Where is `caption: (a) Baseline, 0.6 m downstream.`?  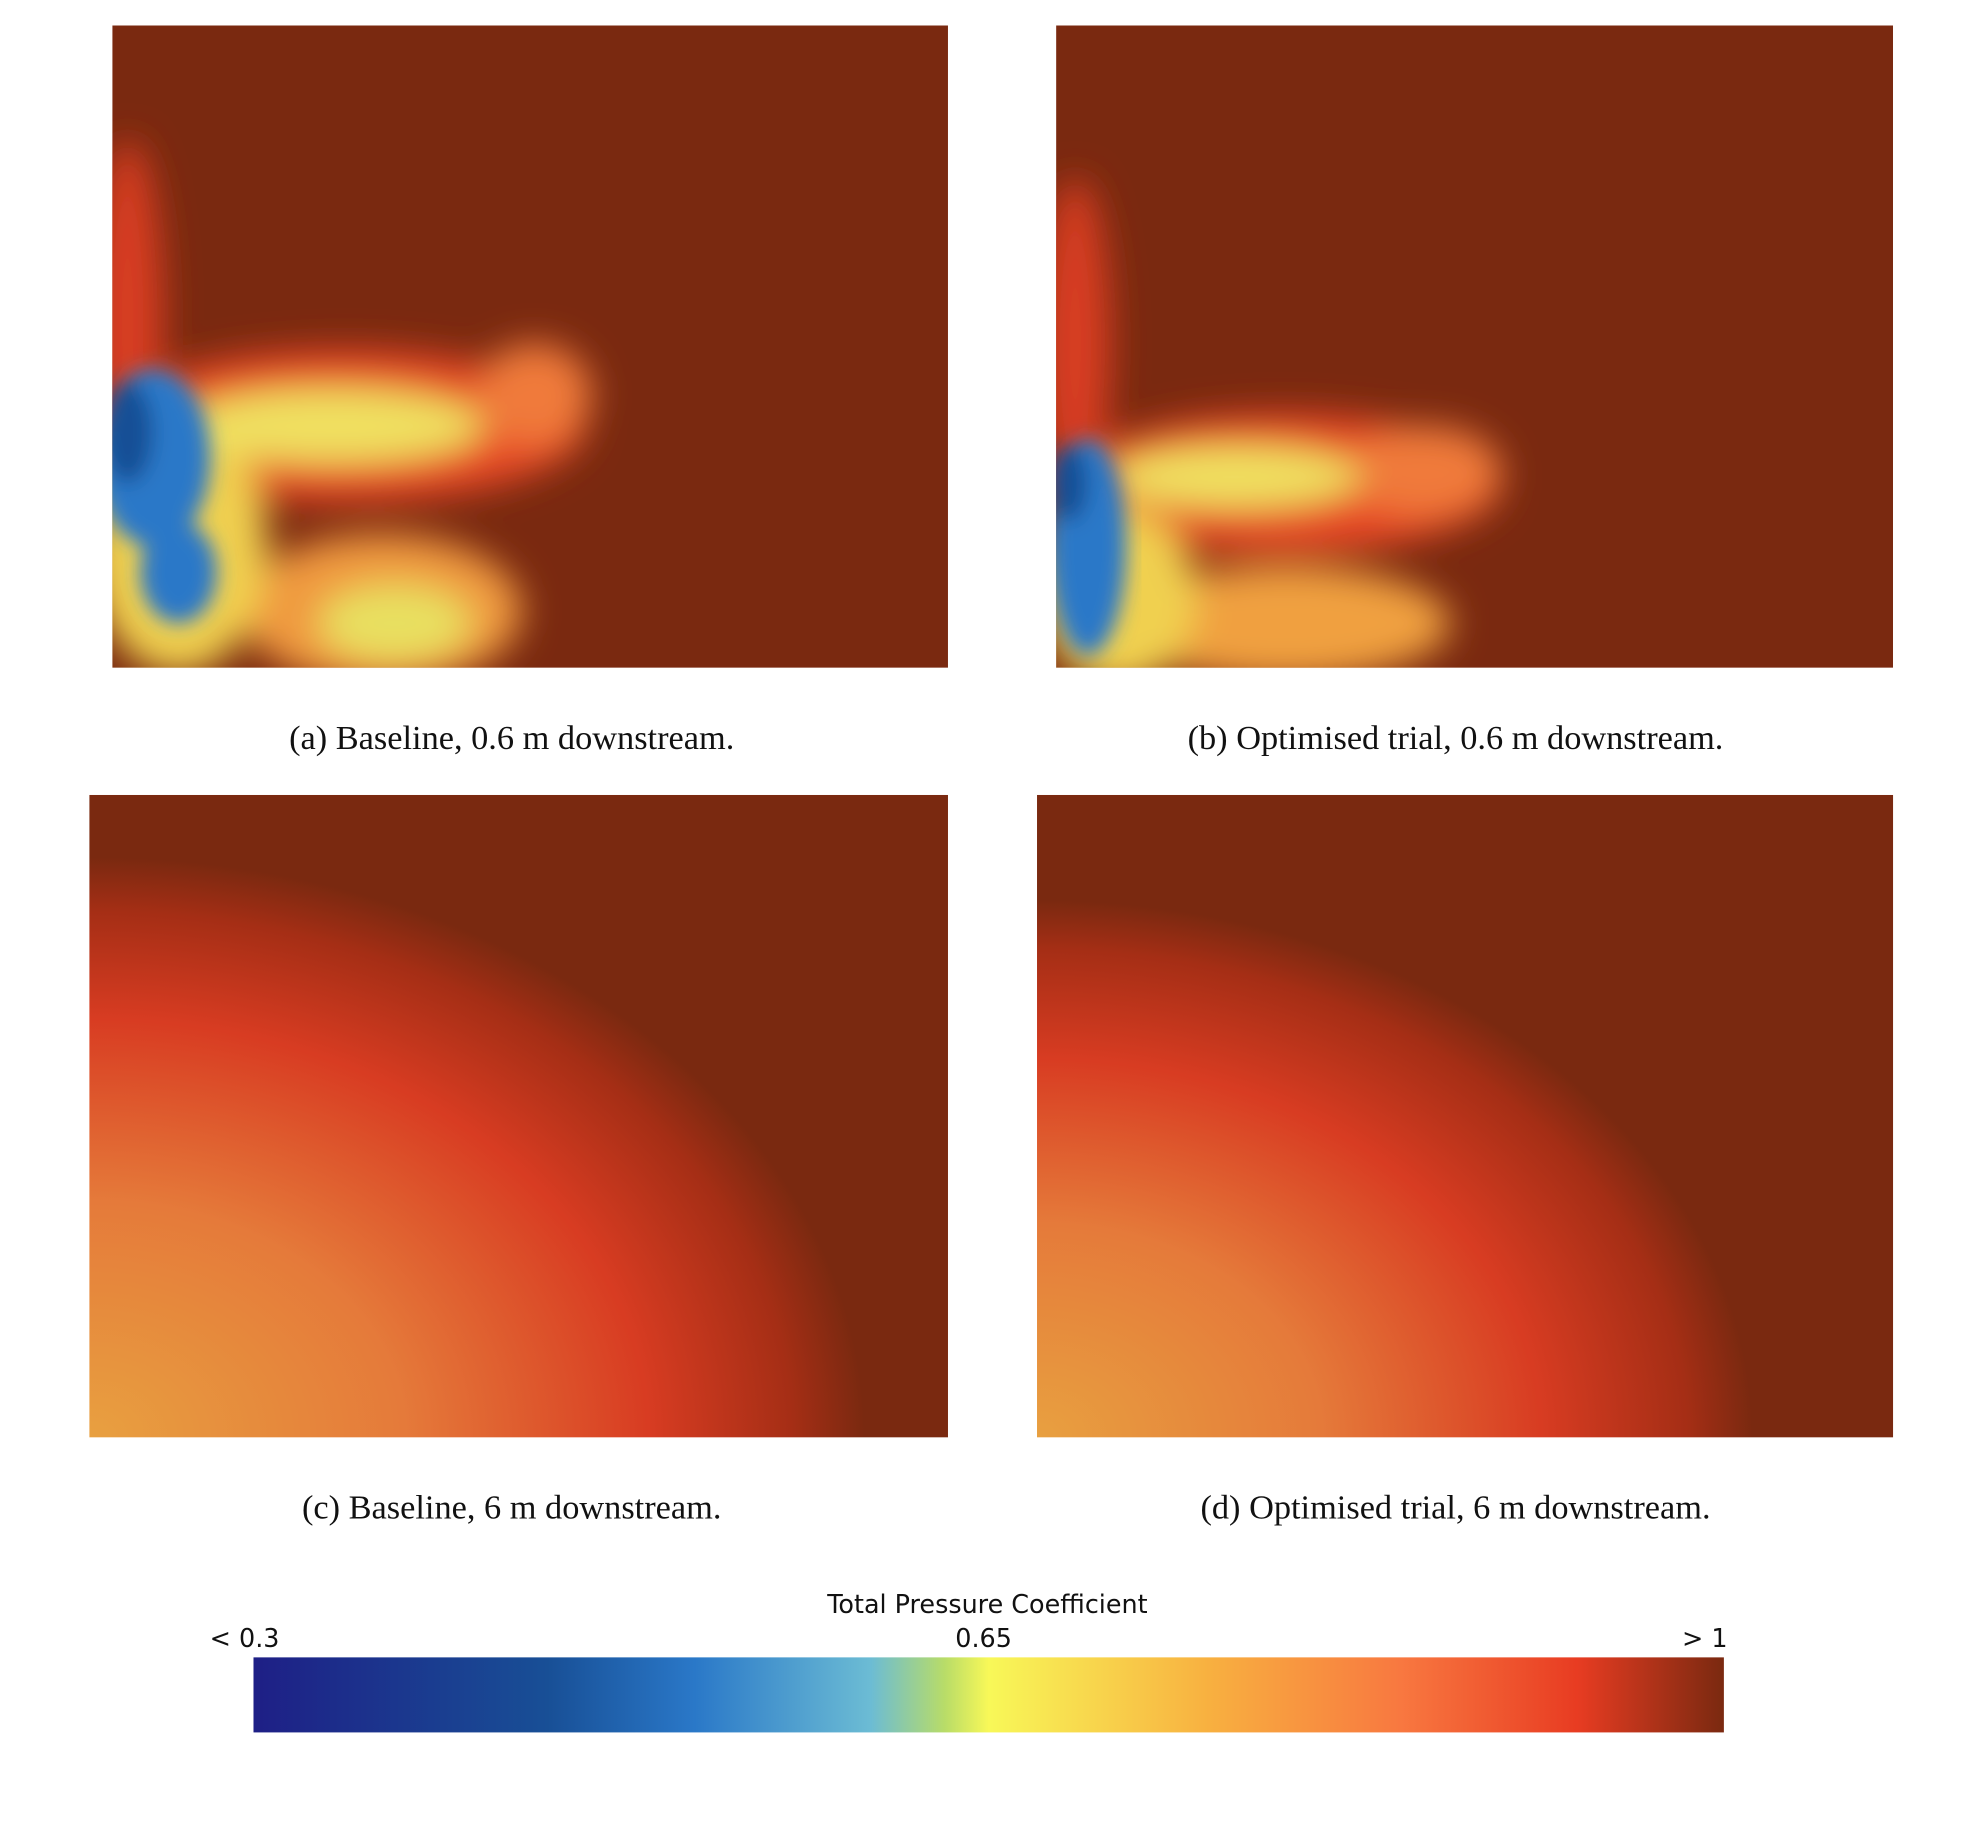
caption: (a) Baseline, 0.6 m downstream. is located at coordinates (511, 738).